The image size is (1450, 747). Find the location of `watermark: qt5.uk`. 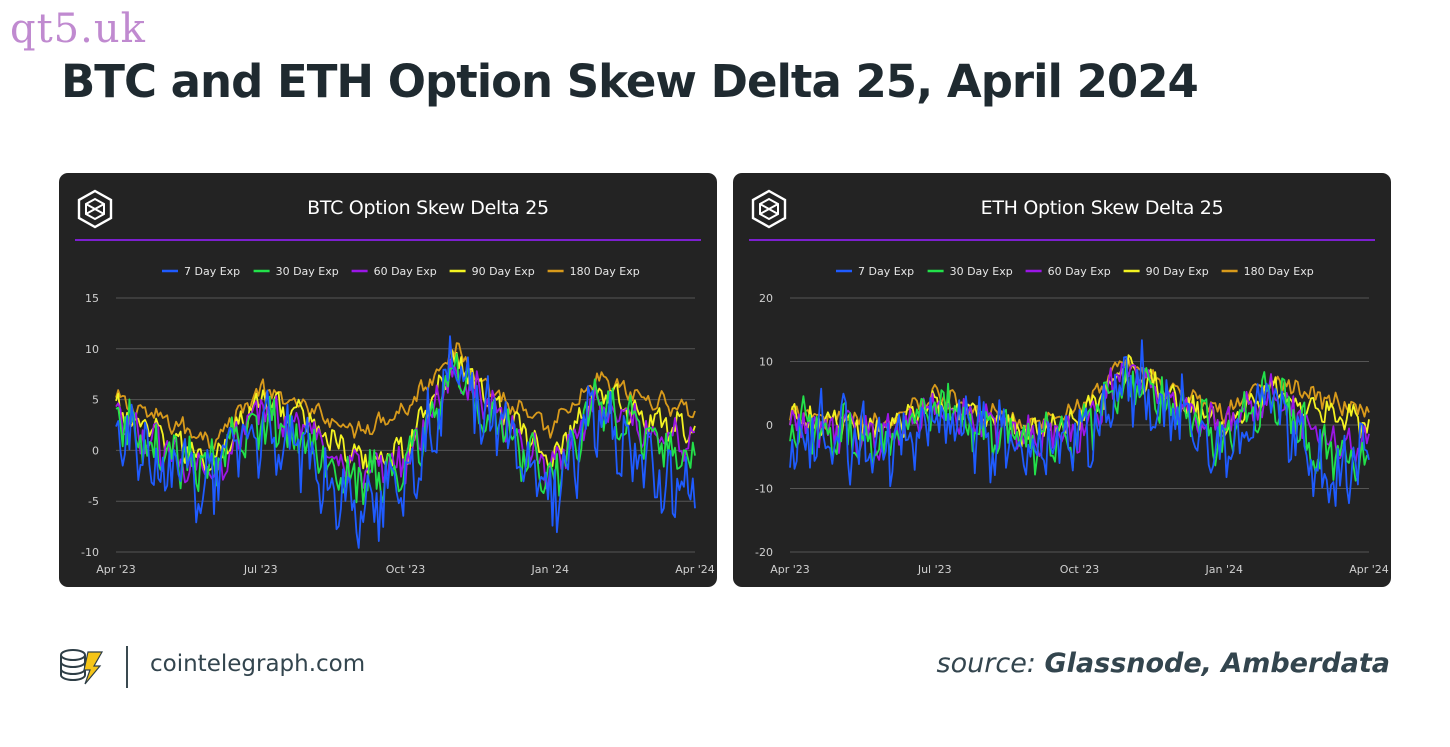

watermark: qt5.uk is located at coordinates (78, 29).